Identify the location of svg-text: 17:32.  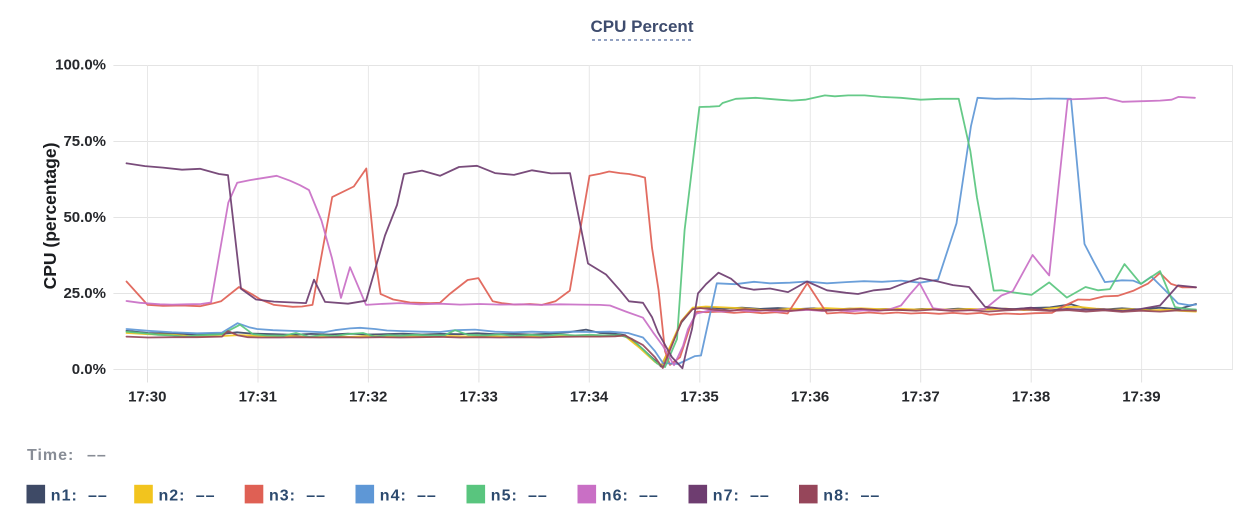
(368, 397).